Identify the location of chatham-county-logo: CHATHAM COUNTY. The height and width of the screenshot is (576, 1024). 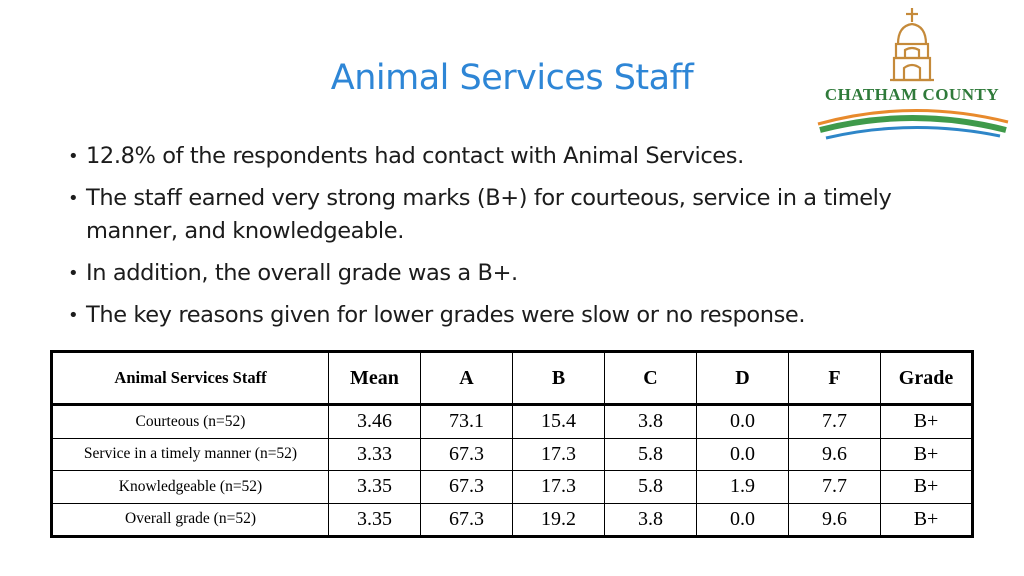
(913, 74).